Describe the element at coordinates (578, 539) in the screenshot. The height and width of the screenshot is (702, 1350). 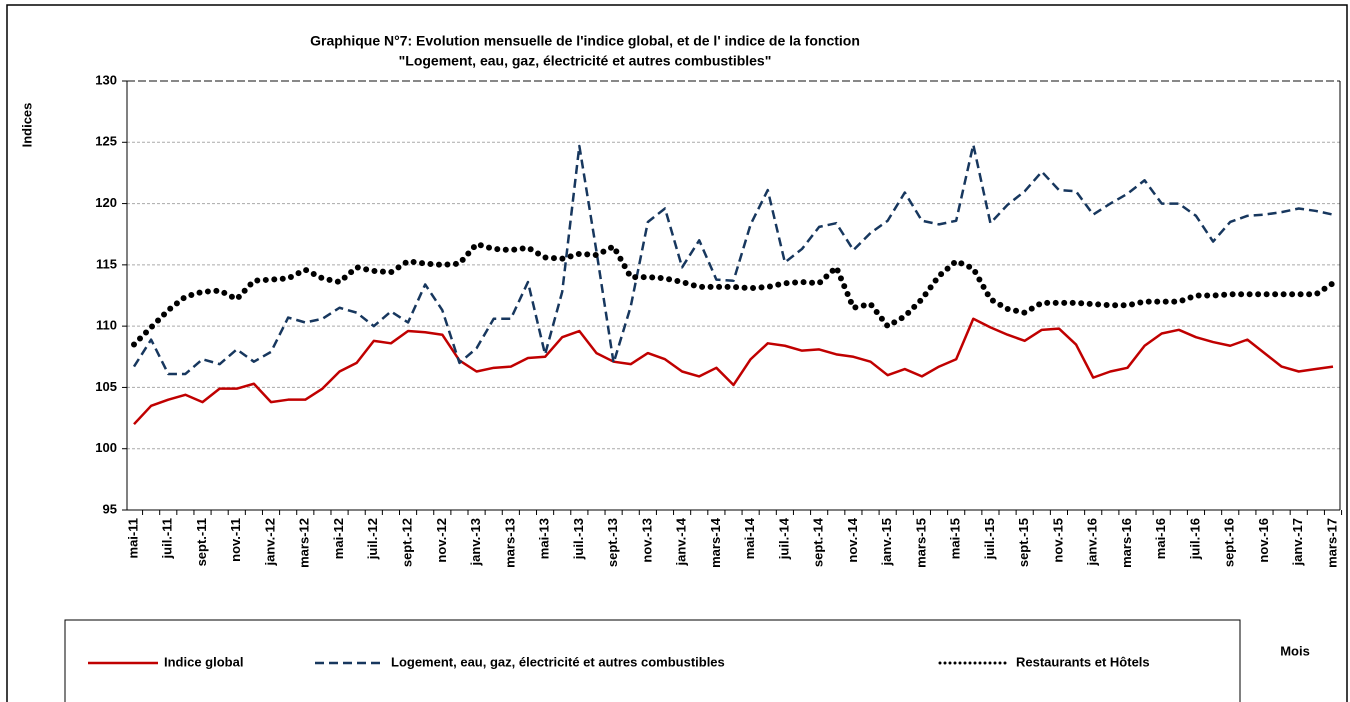
I see `x-tick-label: juil.-13` at that location.